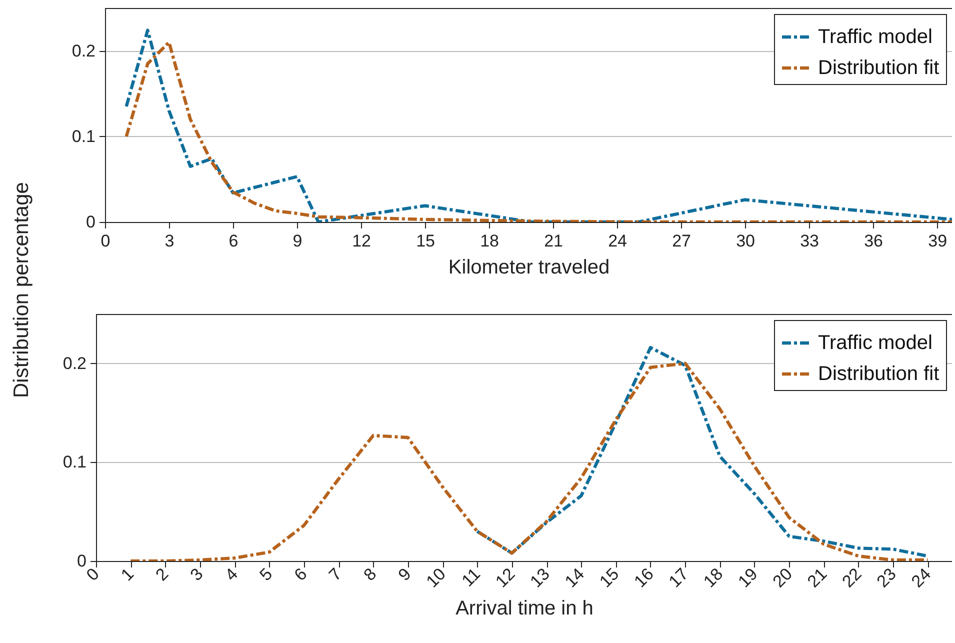  I want to click on x-tick-label: 14, so click(574, 578).